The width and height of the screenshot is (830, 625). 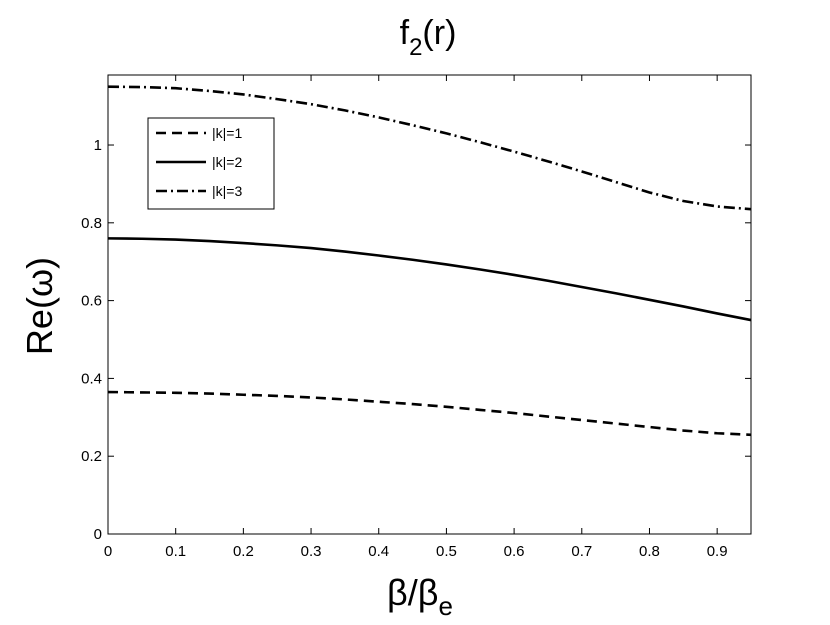 I want to click on legend-label-k1: |k|=1, so click(x=227, y=133).